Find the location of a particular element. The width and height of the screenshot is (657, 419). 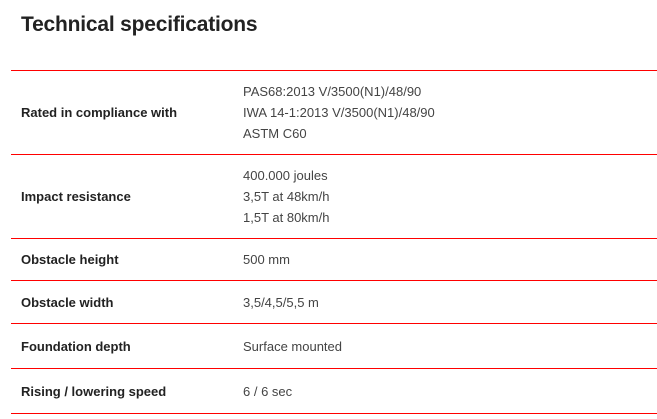

spec-label: Obstacle width is located at coordinates (67, 302).